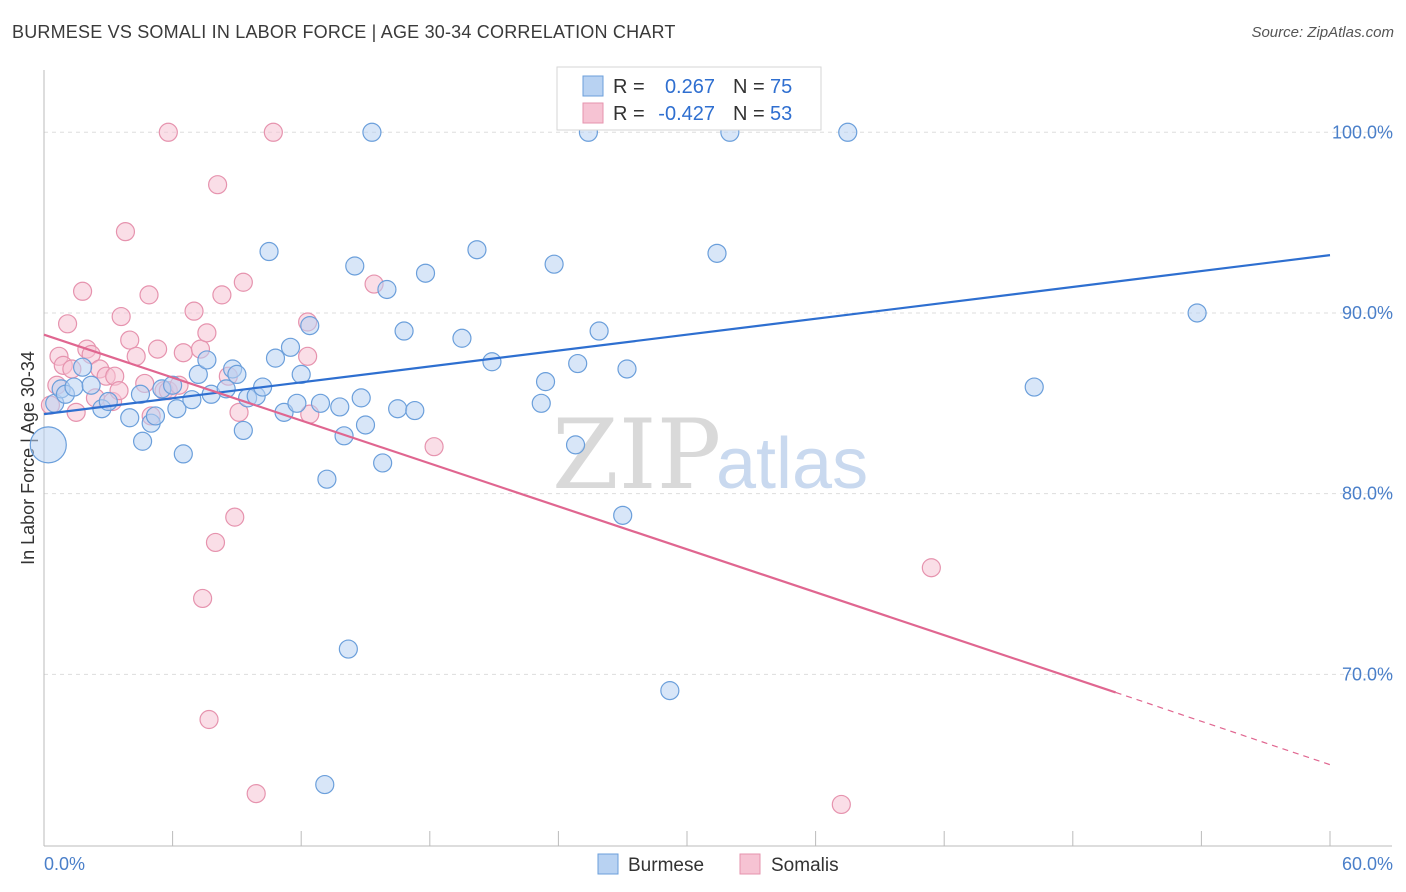  What do you see at coordinates (805, 865) in the screenshot?
I see `legend-label-somalis: Somalis` at bounding box center [805, 865].